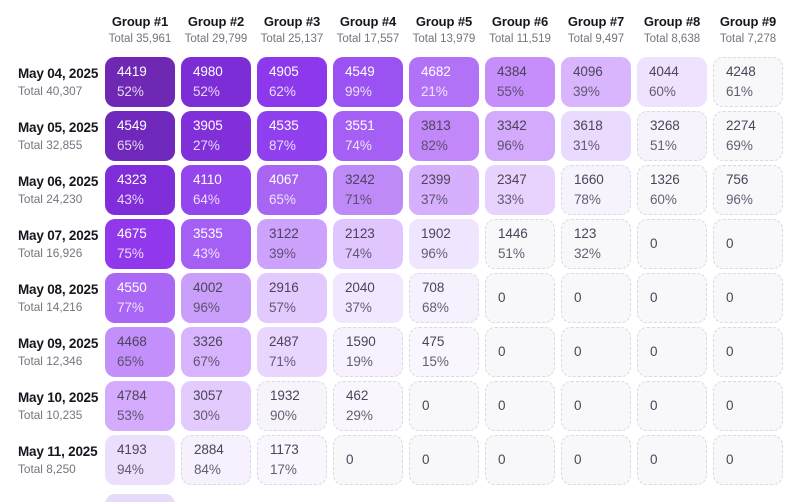 This screenshot has height=502, width=800. I want to click on heatmap-cell: 3122 39%, so click(292, 244).